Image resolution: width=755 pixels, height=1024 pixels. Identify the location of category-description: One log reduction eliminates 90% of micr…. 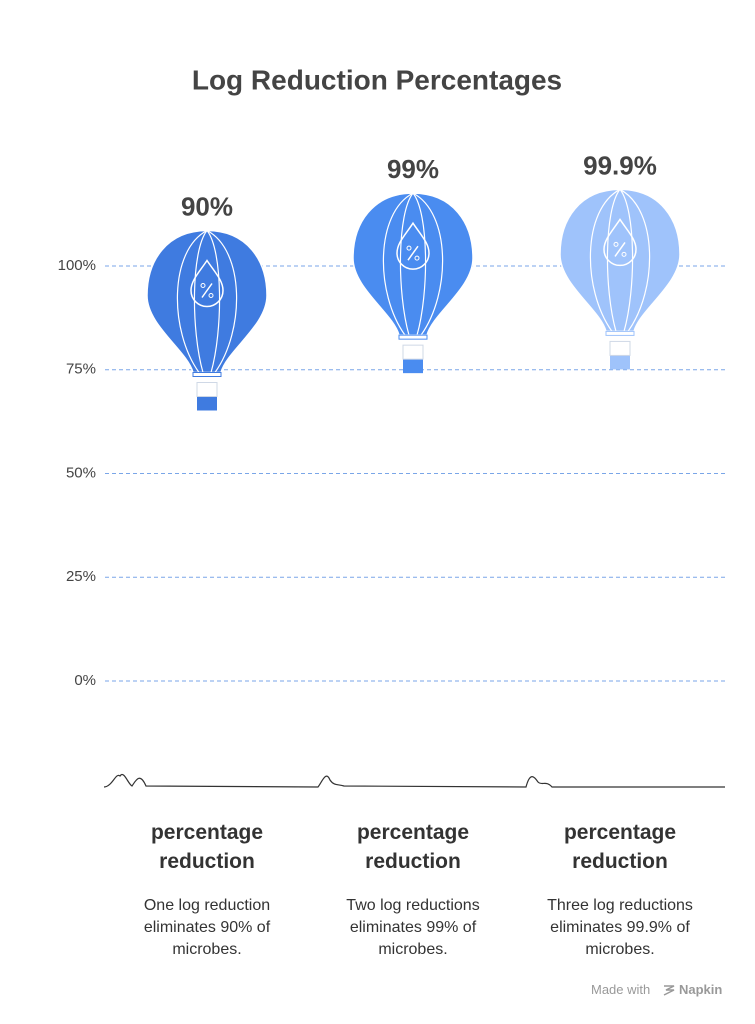
(207, 927).